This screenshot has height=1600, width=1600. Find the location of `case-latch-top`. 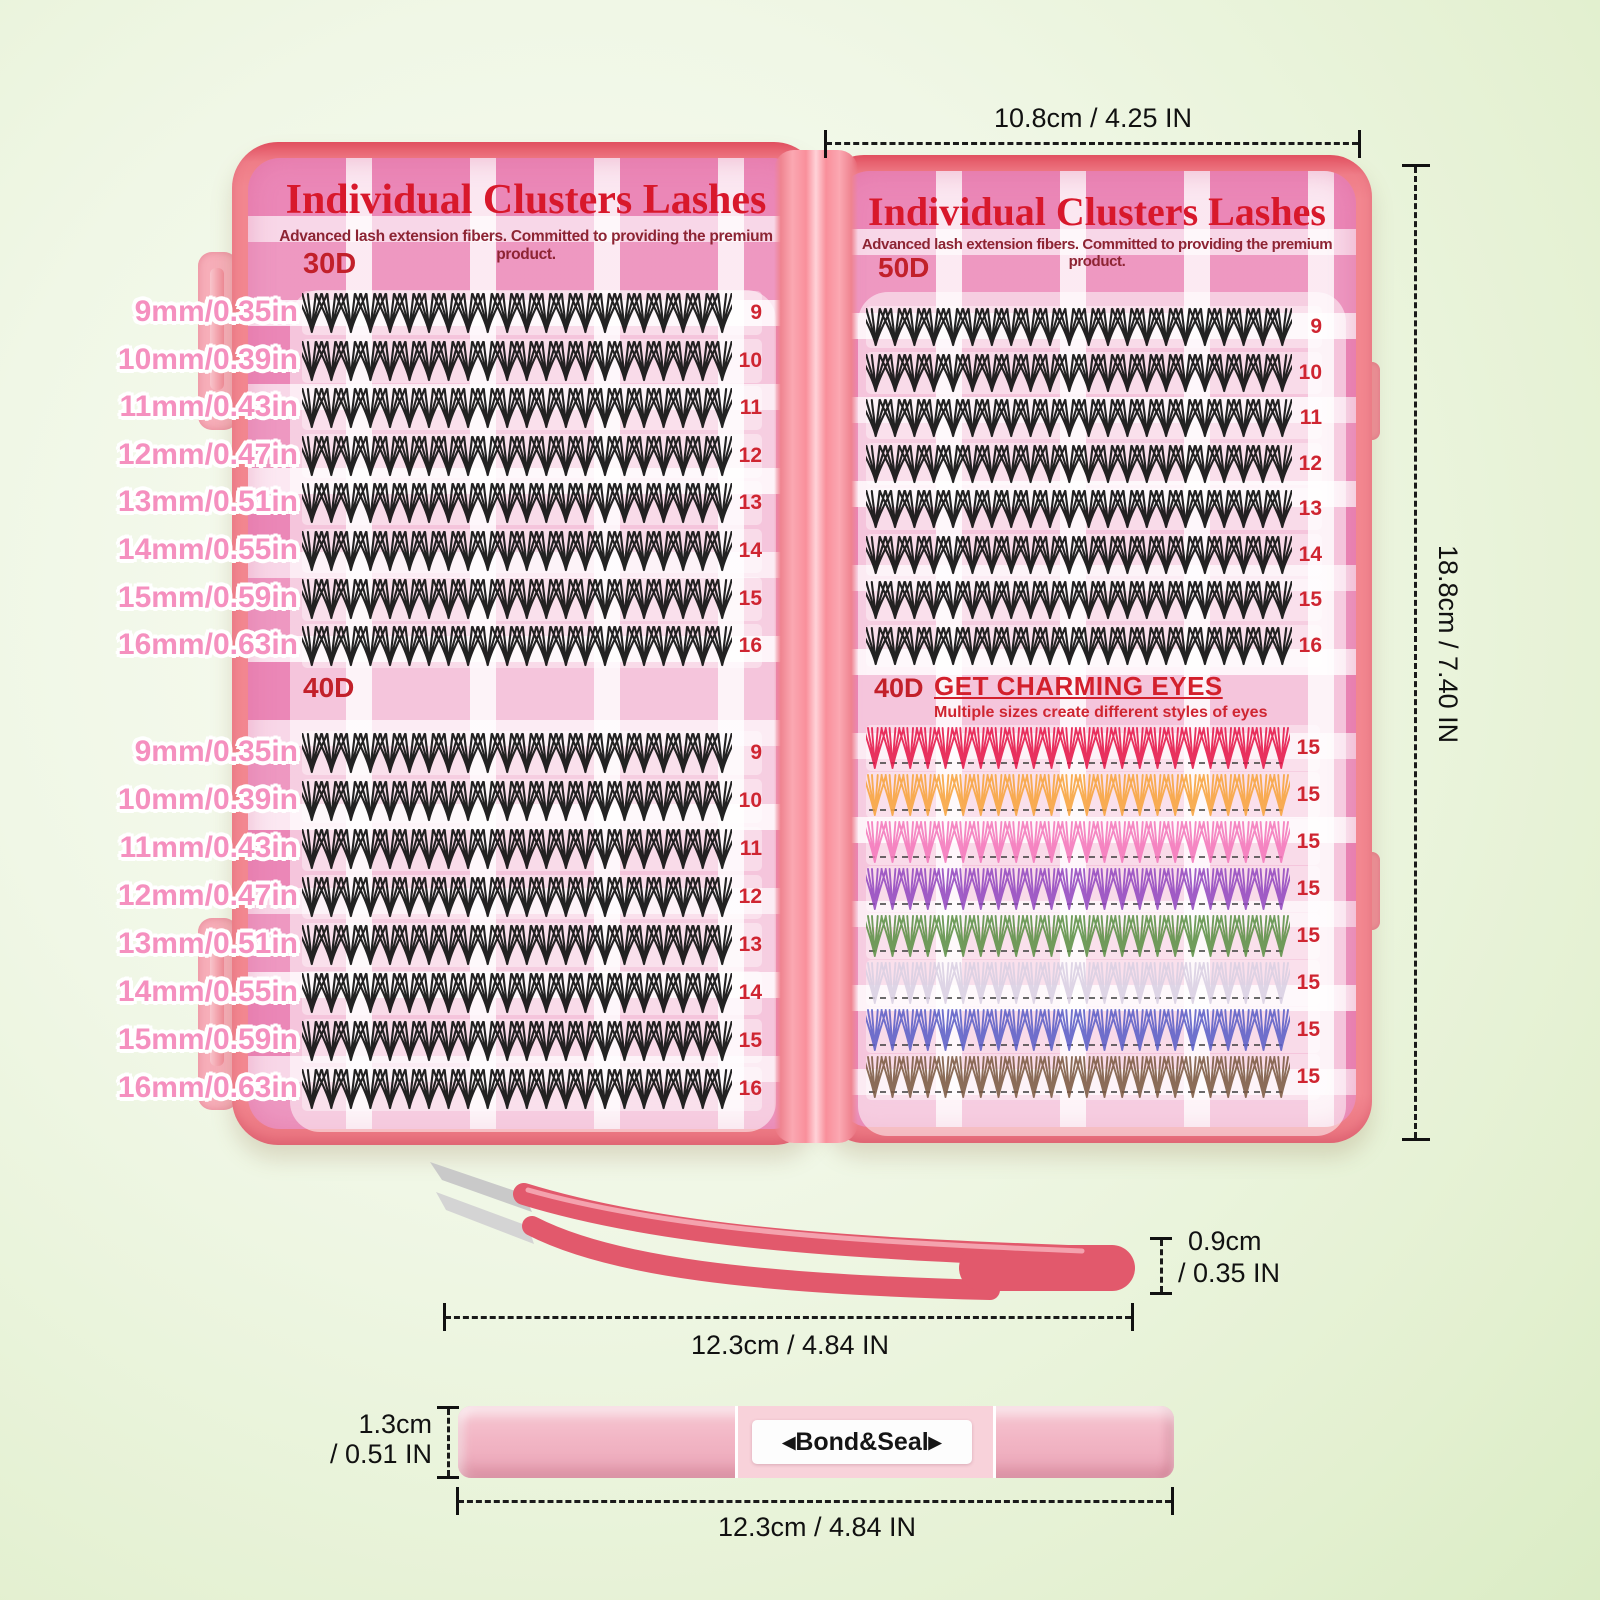

case-latch-top is located at coordinates (218, 341).